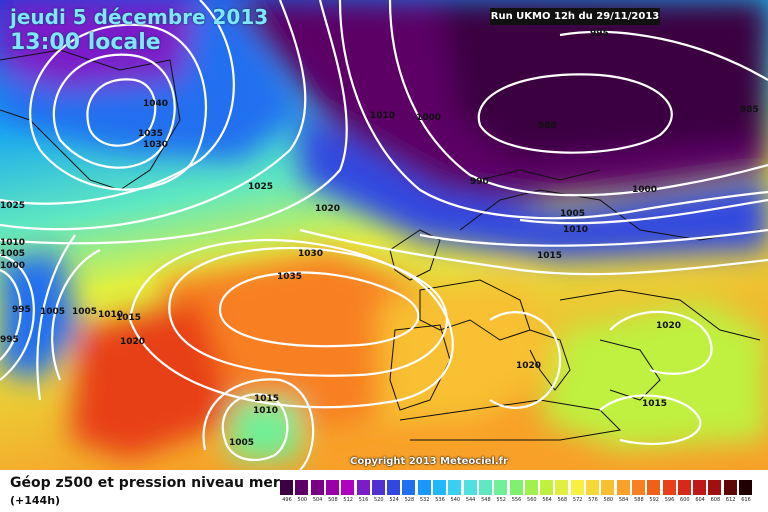  What do you see at coordinates (562, 500) in the screenshot?
I see `legend-value: 568` at bounding box center [562, 500].